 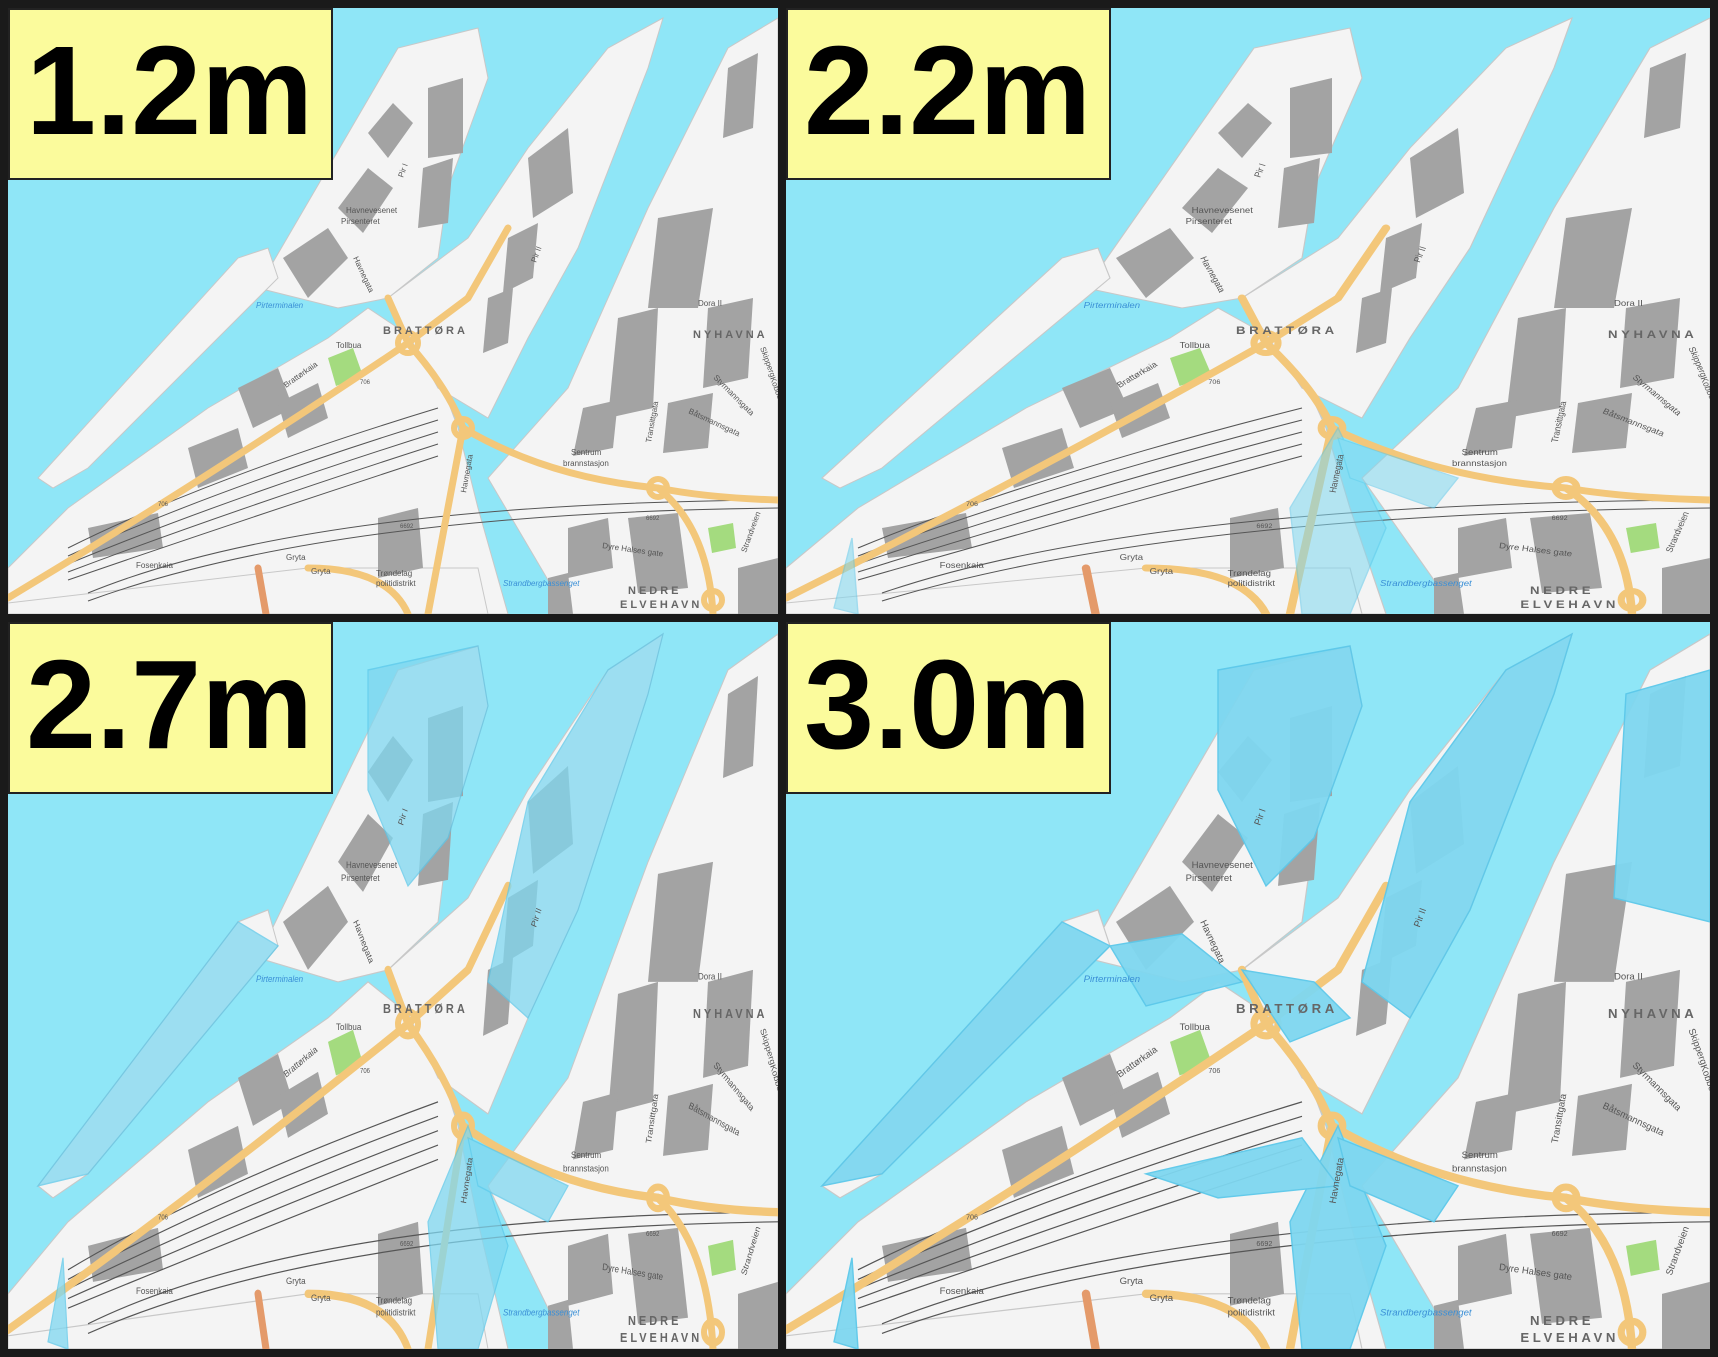 I want to click on water-level-label: 2.2m, so click(x=949, y=94).